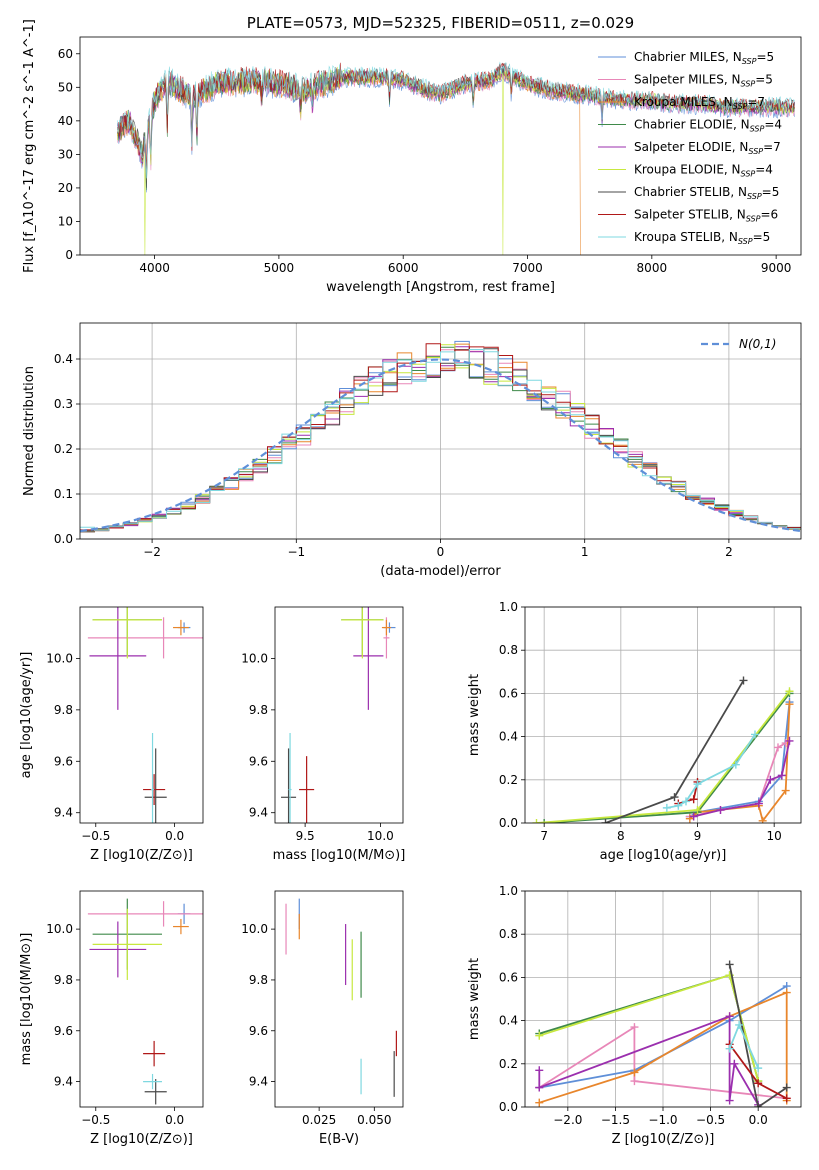 This screenshot has width=819, height=1170. I want to click on spectrum-series-kroupa-stelib, so click(456, 120).